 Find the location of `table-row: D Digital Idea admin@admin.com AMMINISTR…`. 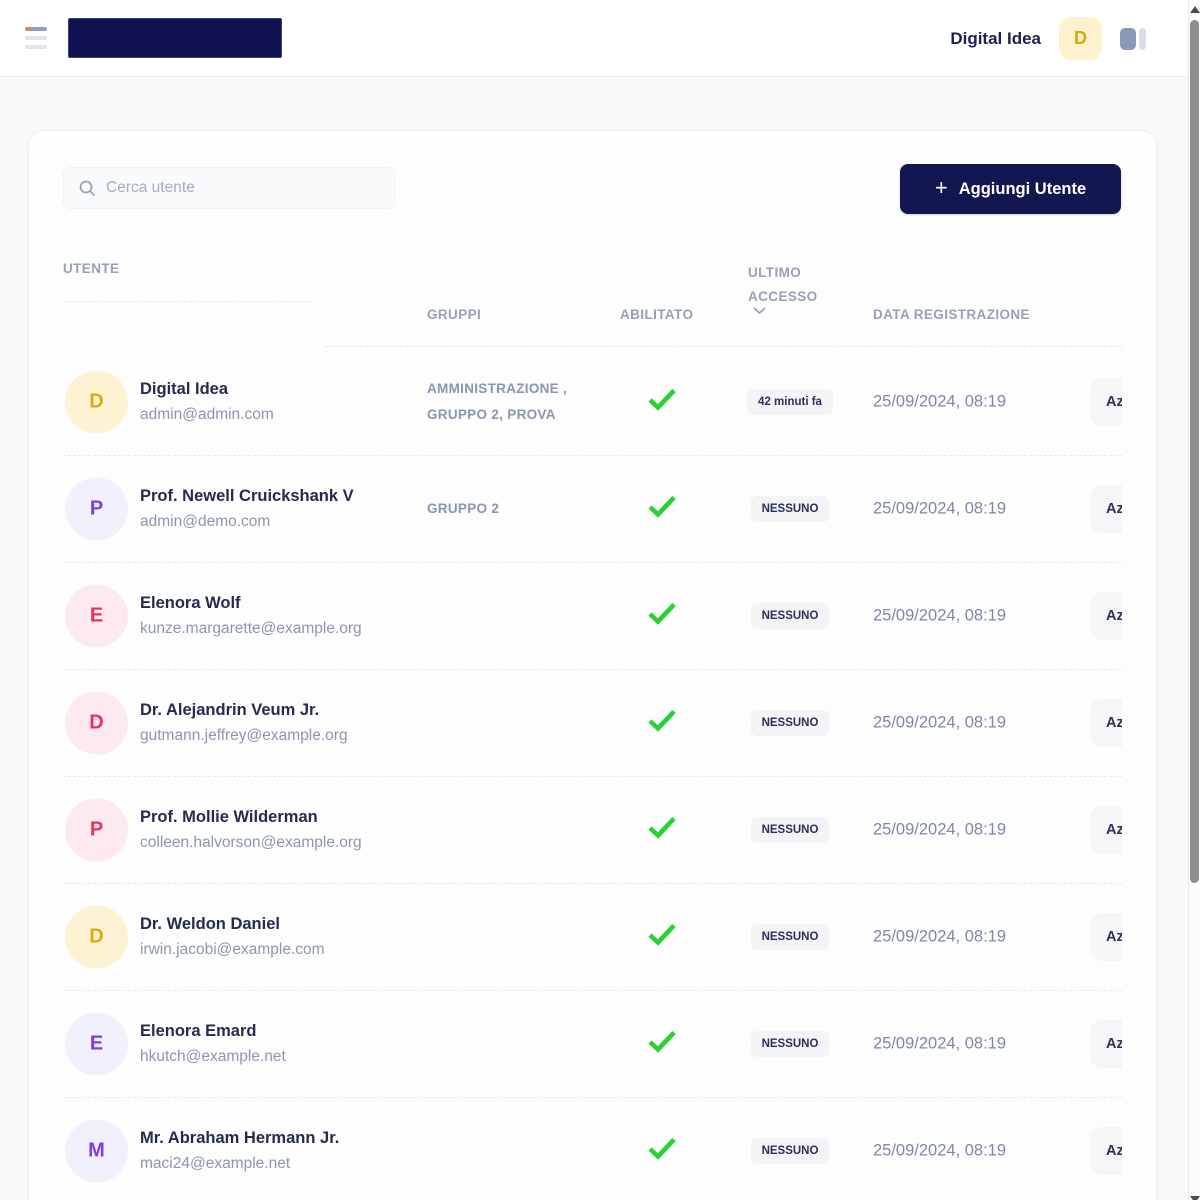

table-row: D Digital Idea admin@admin.com AMMINISTR… is located at coordinates (592, 402).